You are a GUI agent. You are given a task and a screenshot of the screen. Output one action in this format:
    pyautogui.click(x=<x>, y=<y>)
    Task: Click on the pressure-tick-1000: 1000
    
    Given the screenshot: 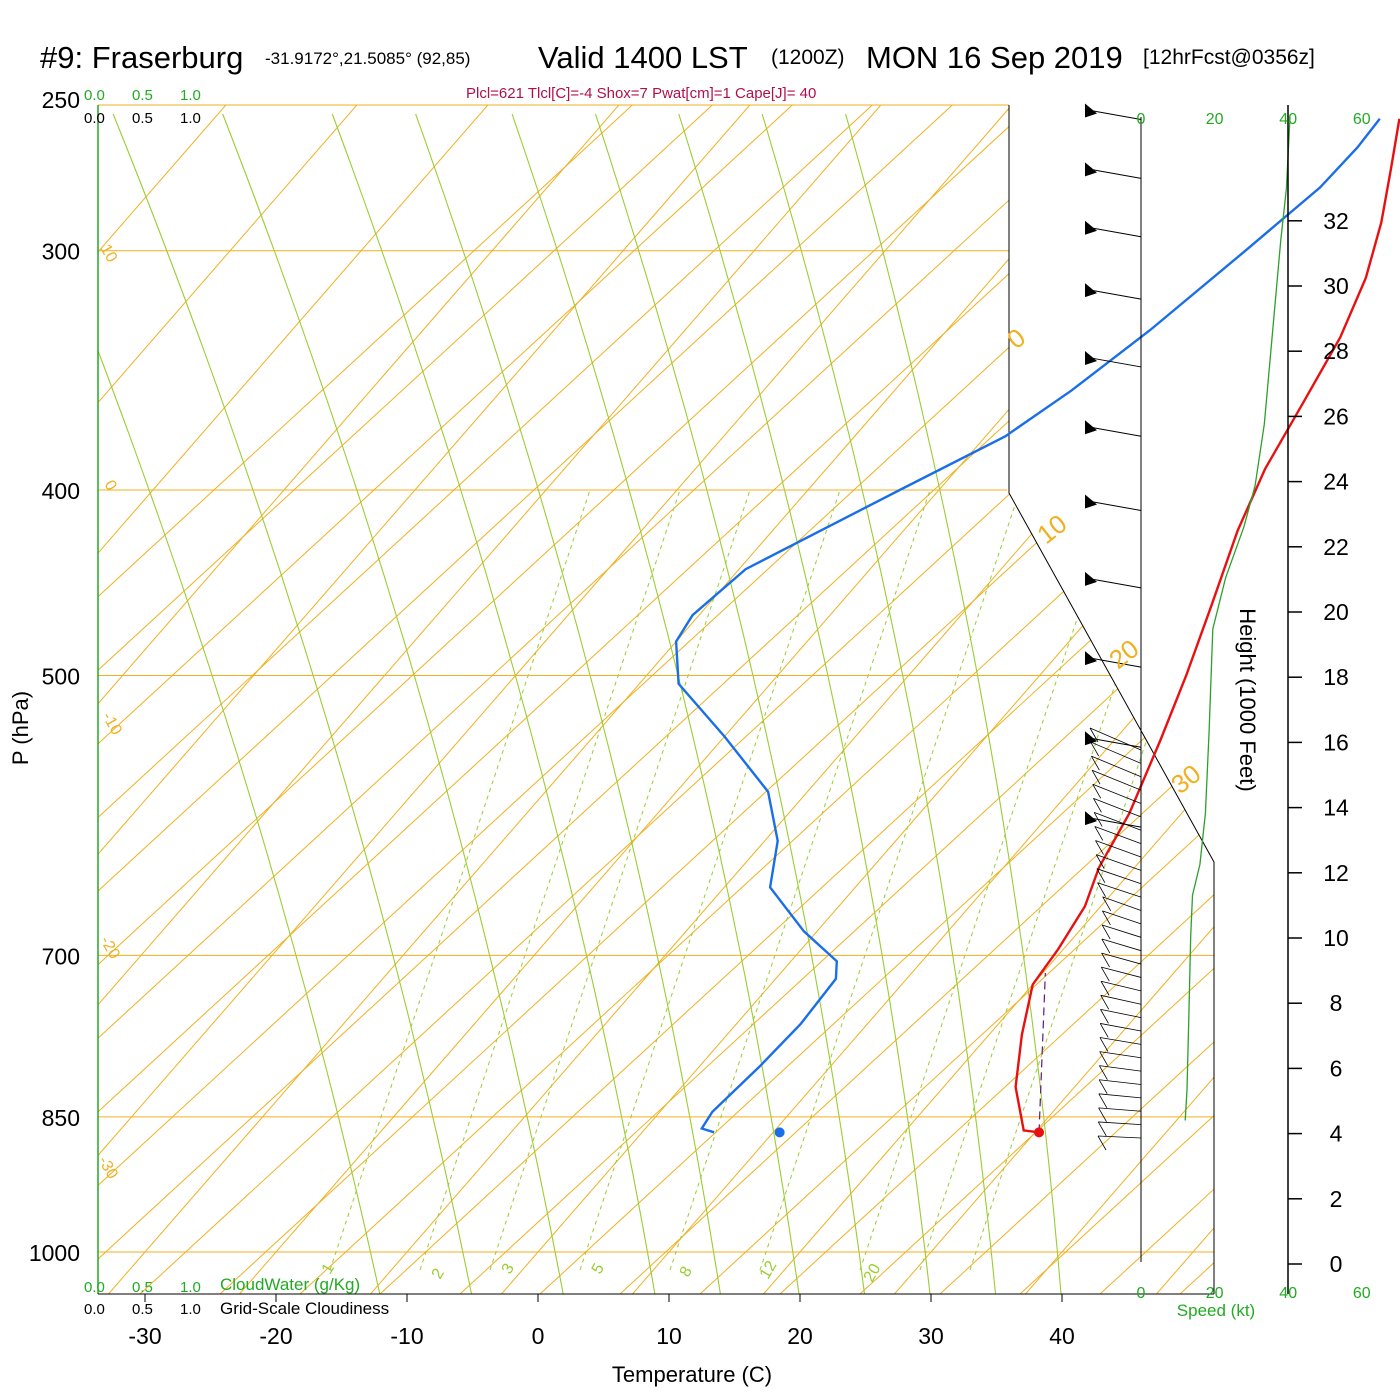 What is the action you would take?
    pyautogui.click(x=54, y=1253)
    